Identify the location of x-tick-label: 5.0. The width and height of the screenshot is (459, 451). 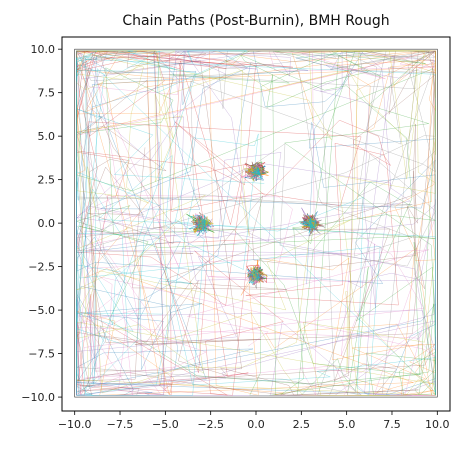
(347, 424).